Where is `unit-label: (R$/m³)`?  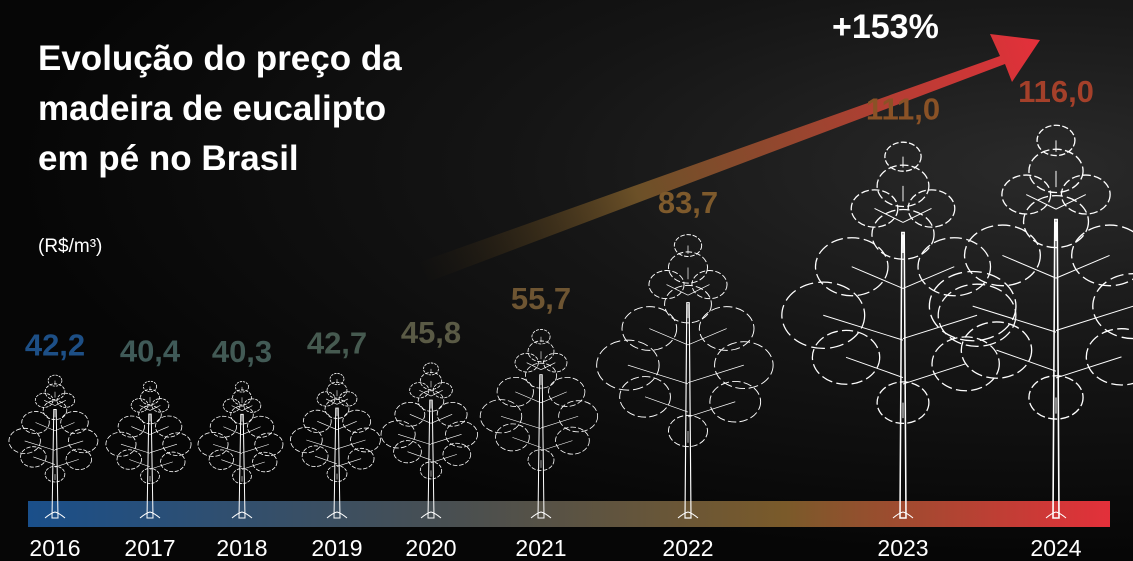 unit-label: (R$/m³) is located at coordinates (70, 246).